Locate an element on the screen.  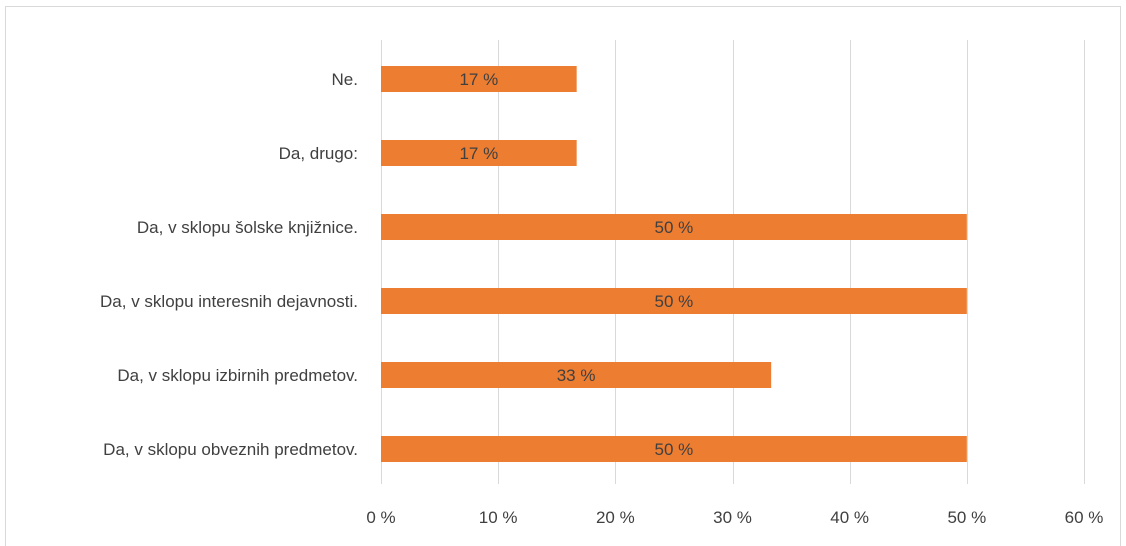
data-label: 33 % is located at coordinates (576, 375).